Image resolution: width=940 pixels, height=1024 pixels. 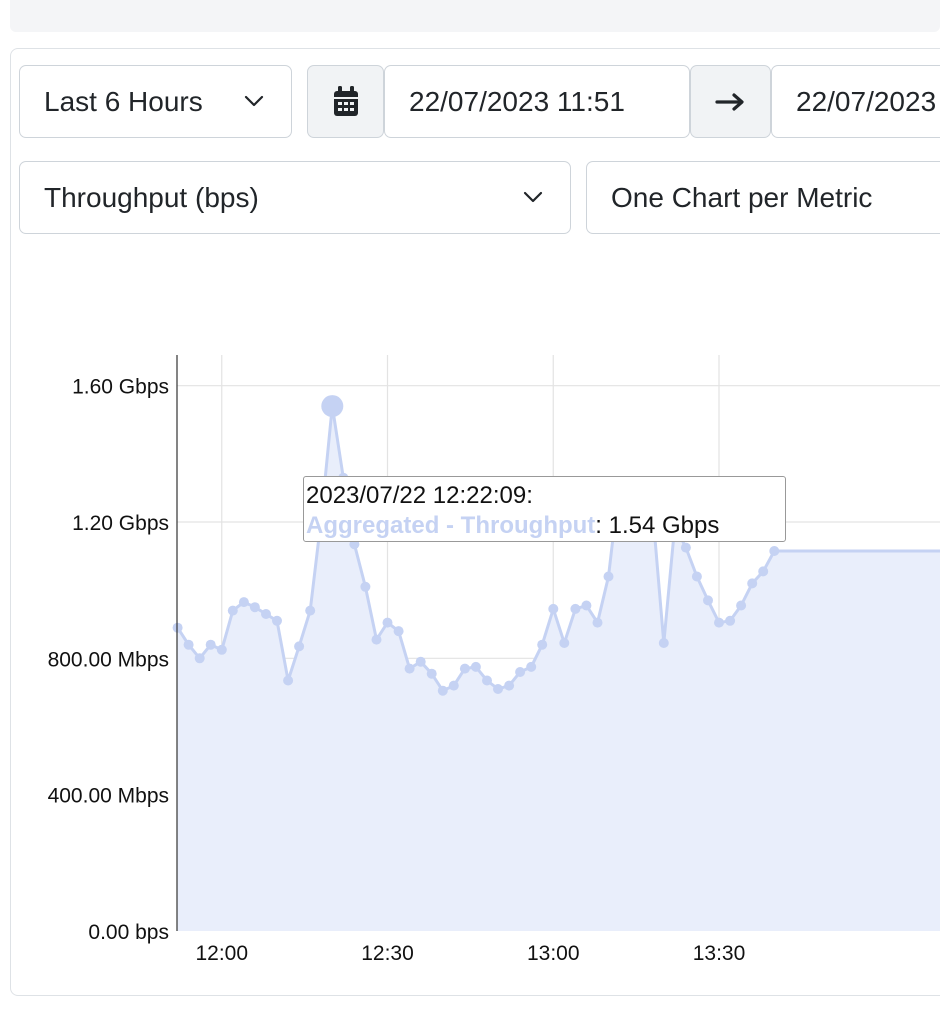 What do you see at coordinates (517, 101) in the screenshot?
I see `start-datetime-value: 22/07/2023 11:51` at bounding box center [517, 101].